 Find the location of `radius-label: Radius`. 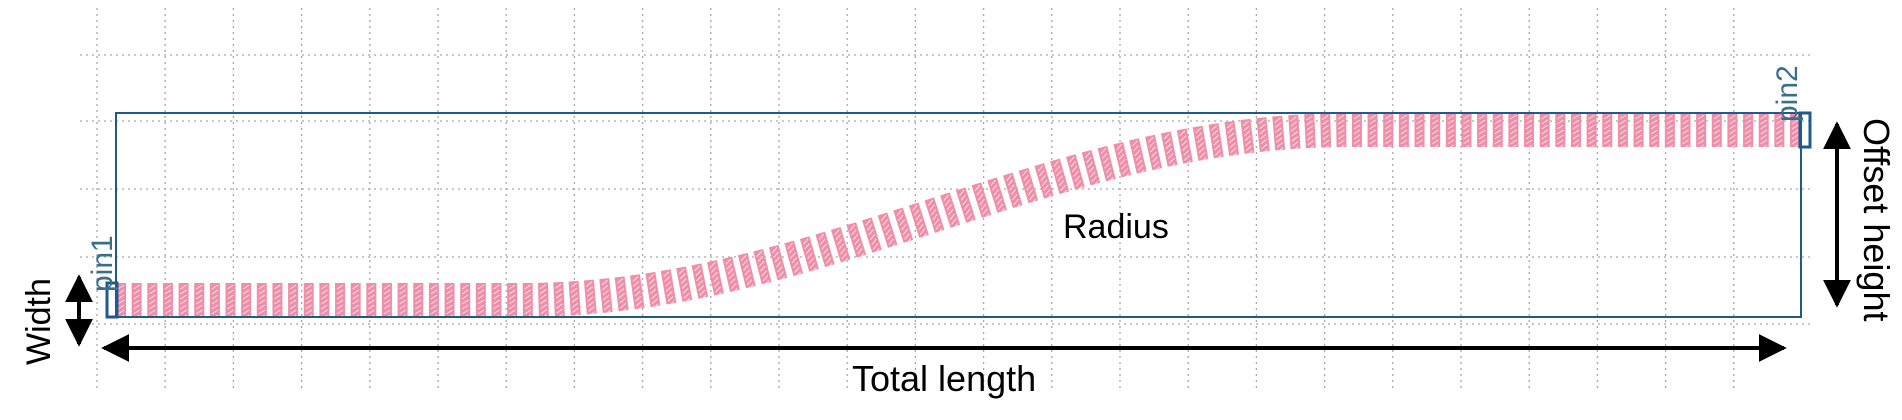

radius-label: Radius is located at coordinates (1116, 227).